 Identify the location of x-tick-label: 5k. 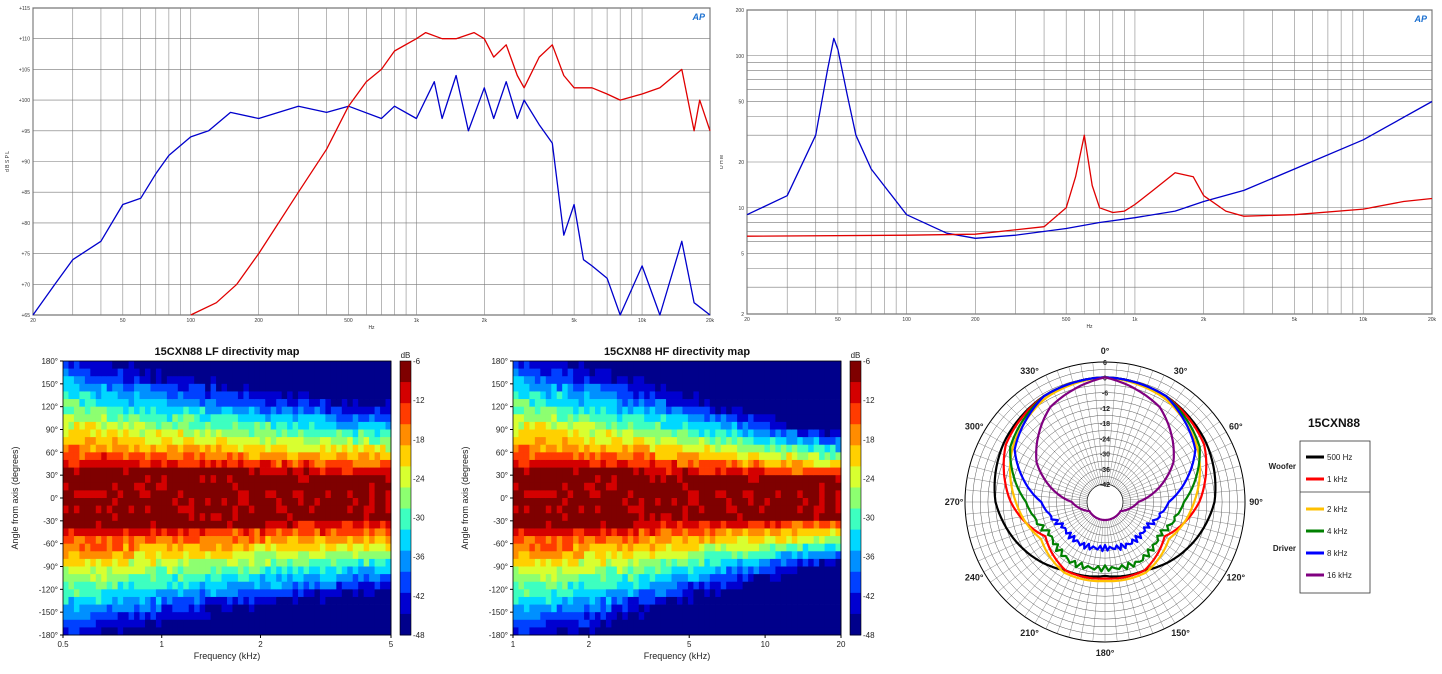
(574, 321).